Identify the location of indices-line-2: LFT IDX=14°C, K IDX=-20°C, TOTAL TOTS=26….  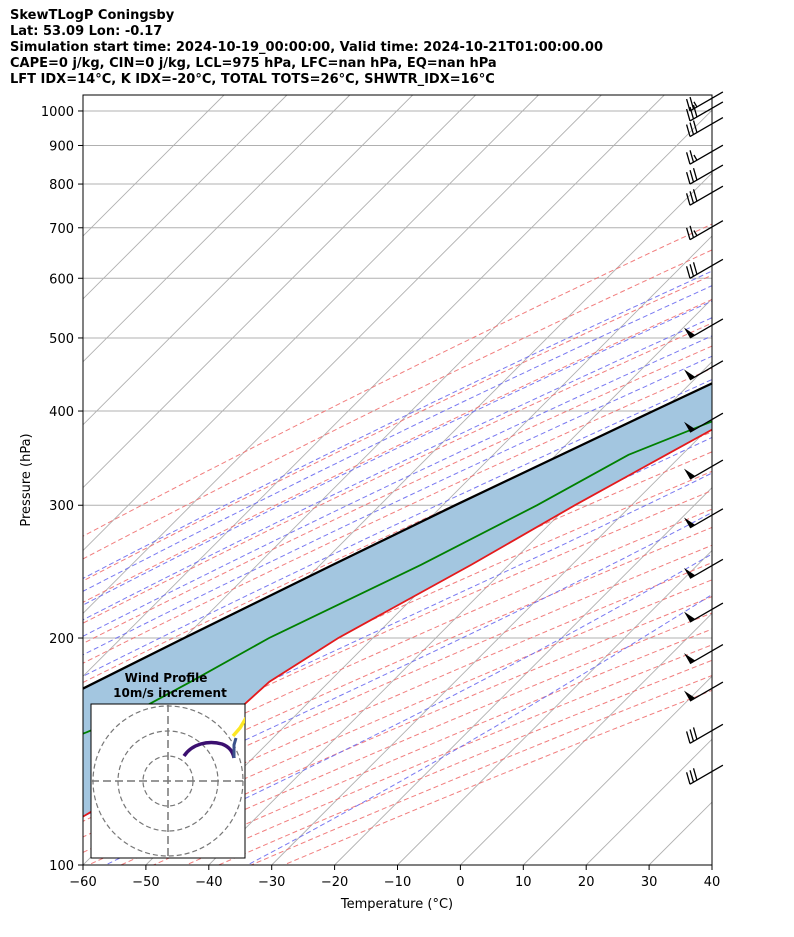
(252, 79).